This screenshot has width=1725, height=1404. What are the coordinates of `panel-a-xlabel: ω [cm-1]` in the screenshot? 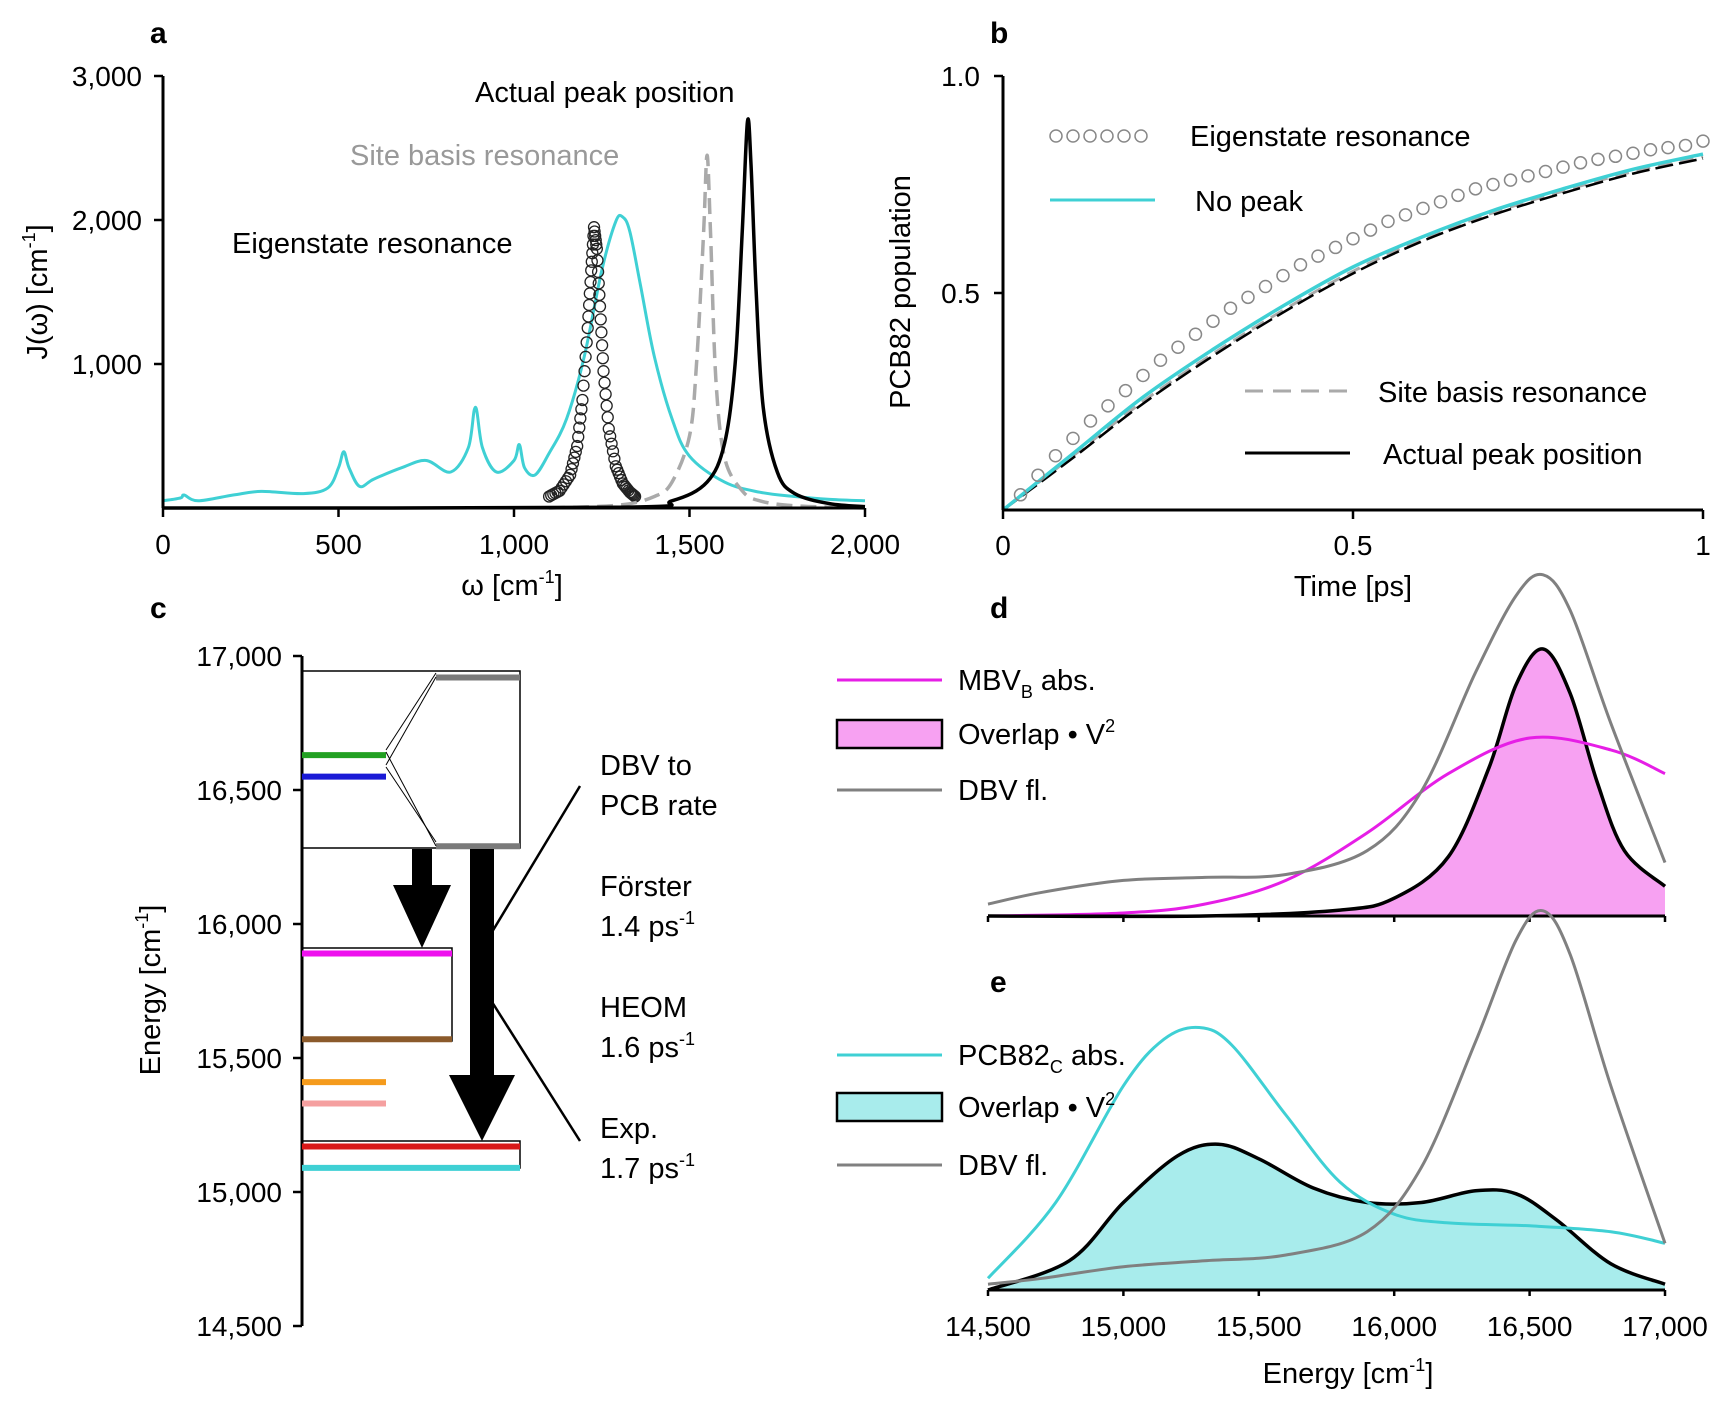 It's located at (512, 584).